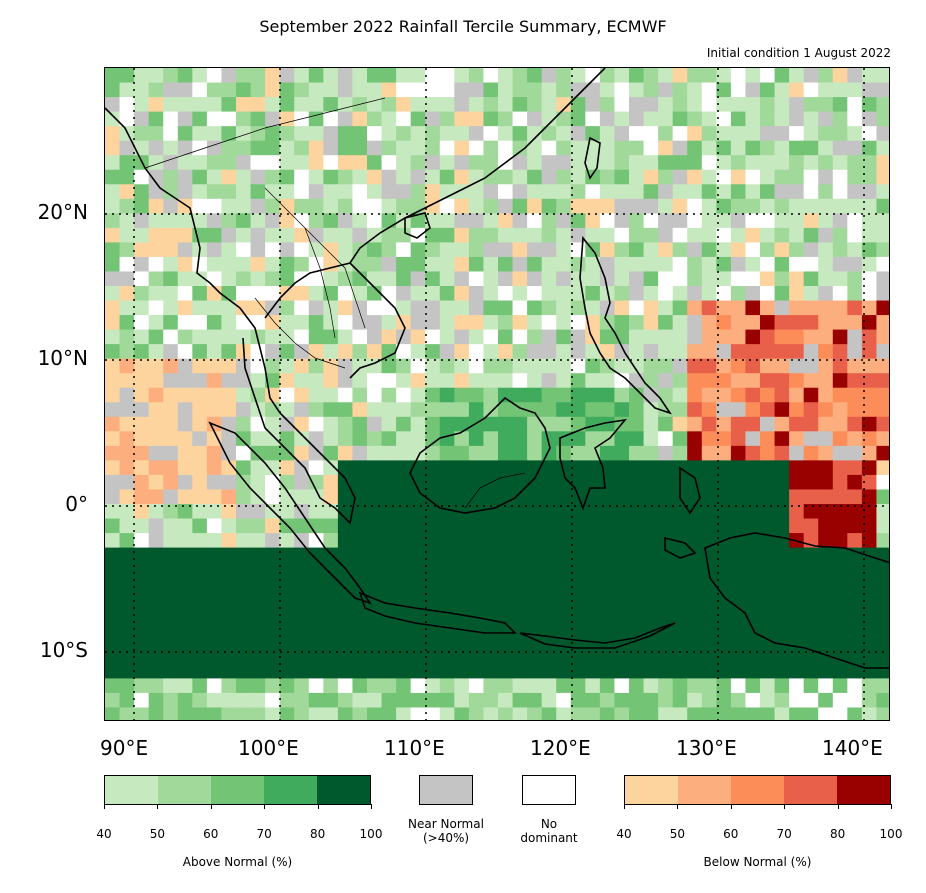 This screenshot has height=893, width=926. I want to click on above-normal-tick-label: 40, so click(104, 834).